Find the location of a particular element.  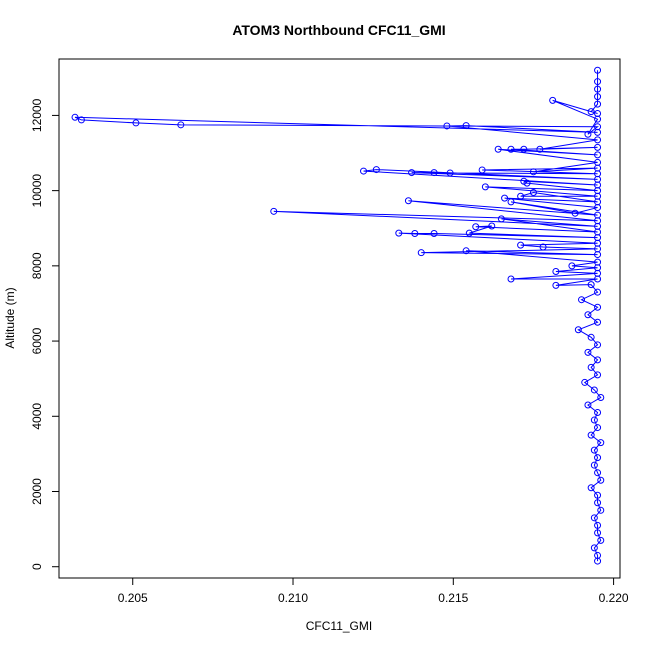

y-axis: 0 2000 4000 6000 8000 10000 12000 is located at coordinates (45, 334).